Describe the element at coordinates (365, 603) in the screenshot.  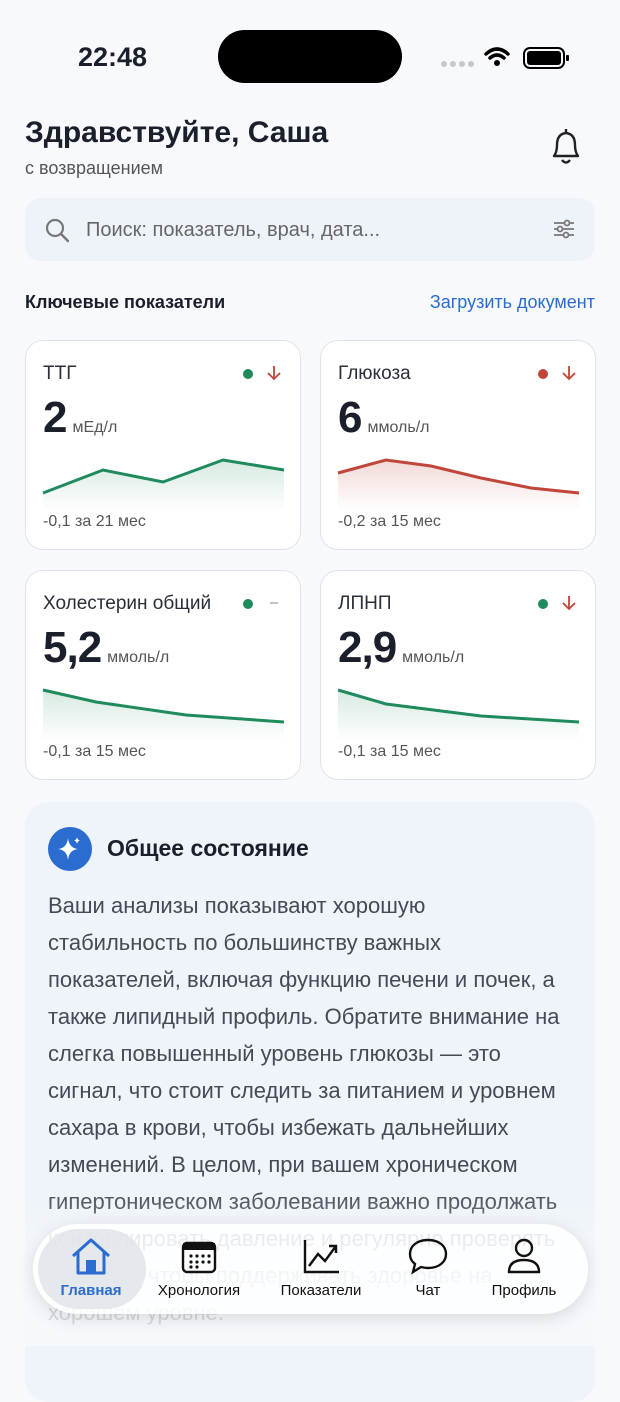
I see `metric-name: ЛПНП` at that location.